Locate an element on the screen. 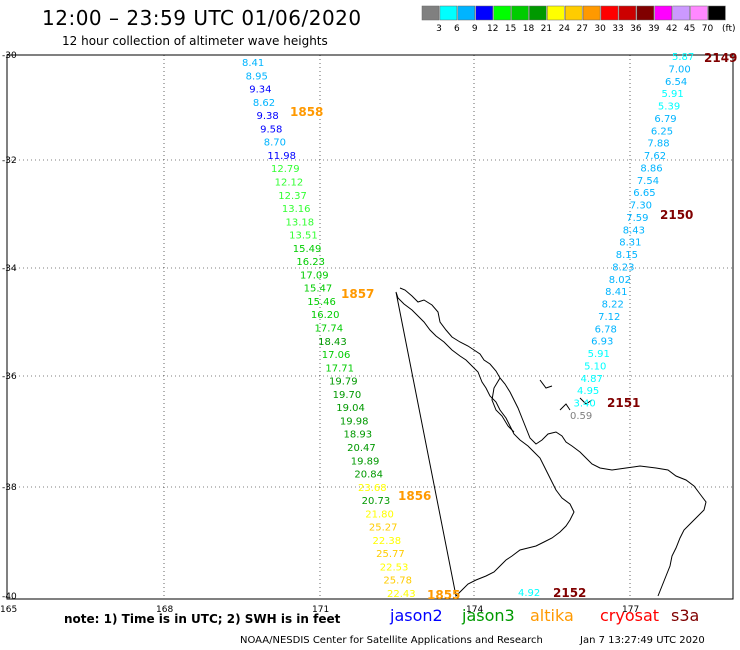 The width and height of the screenshot is (740, 650). wave-height-value: 12.37 is located at coordinates (292, 196).